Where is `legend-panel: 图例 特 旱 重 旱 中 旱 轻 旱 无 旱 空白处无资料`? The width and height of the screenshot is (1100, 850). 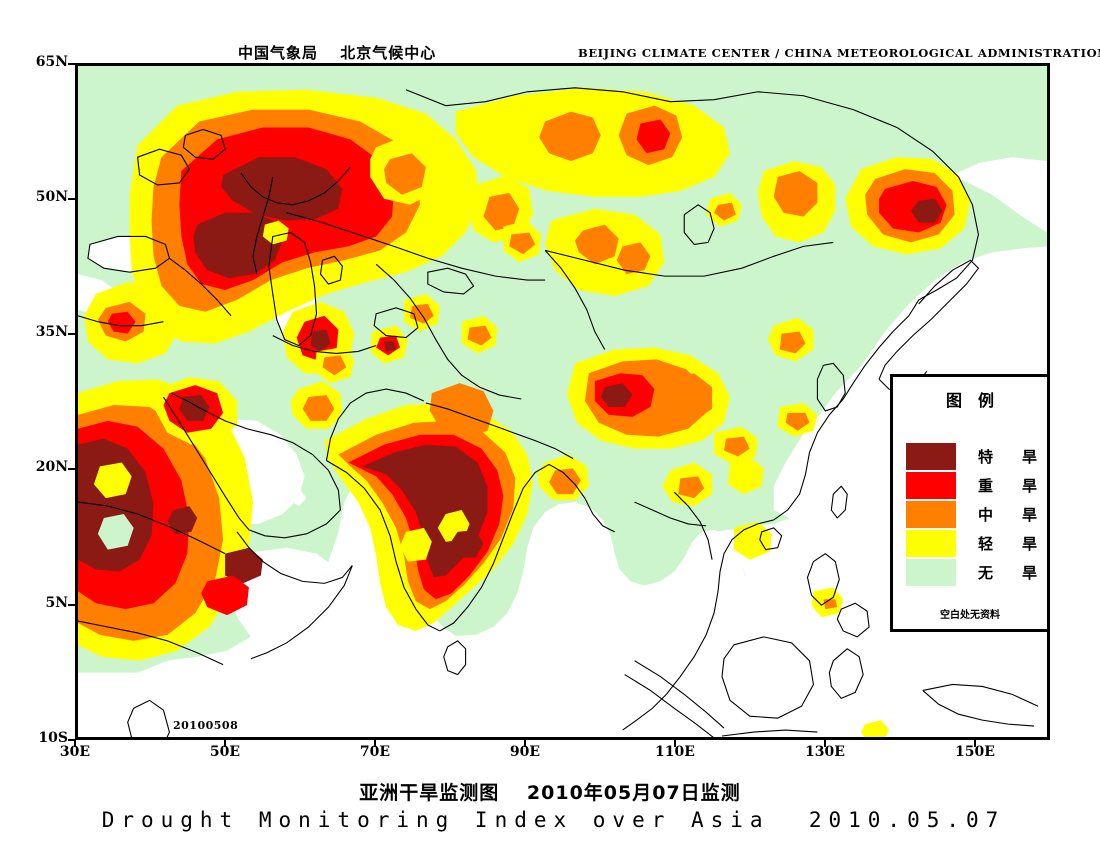 legend-panel: 图例 特 旱 重 旱 中 旱 轻 旱 无 旱 空白处无资料 is located at coordinates (970, 503).